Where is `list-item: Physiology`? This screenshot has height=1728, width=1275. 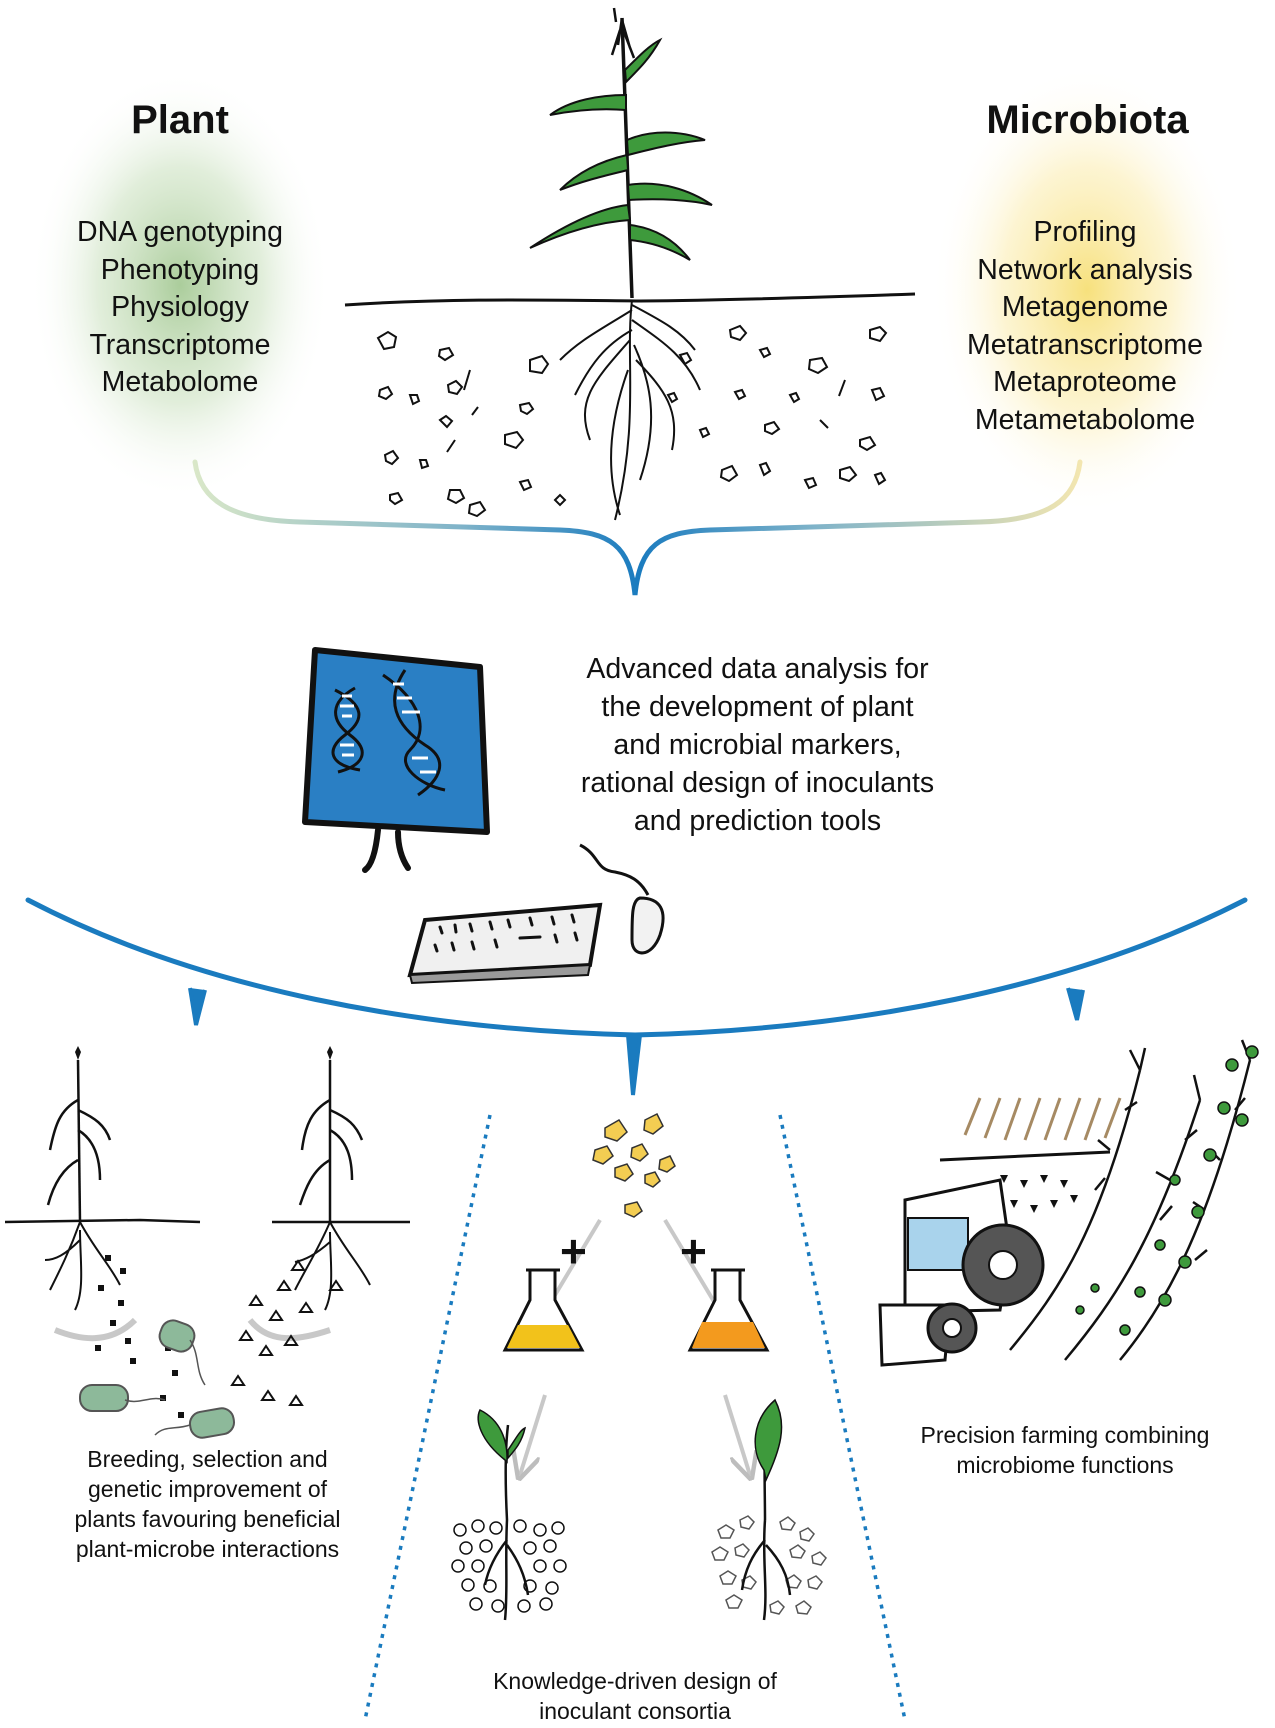 list-item: Physiology is located at coordinates (180, 307).